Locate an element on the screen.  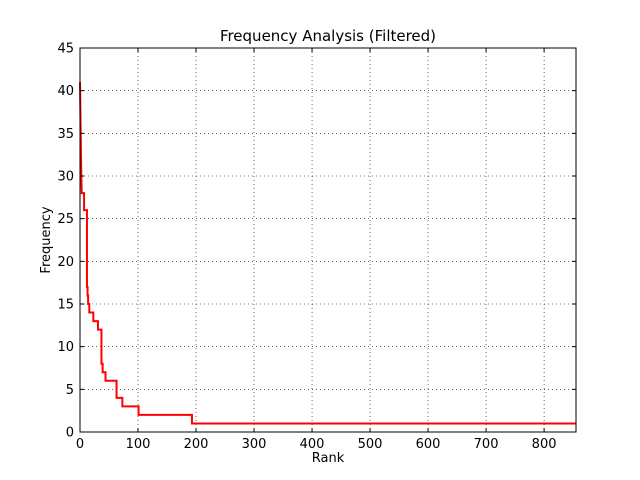
y-tick-label: 20 is located at coordinates (65, 262).